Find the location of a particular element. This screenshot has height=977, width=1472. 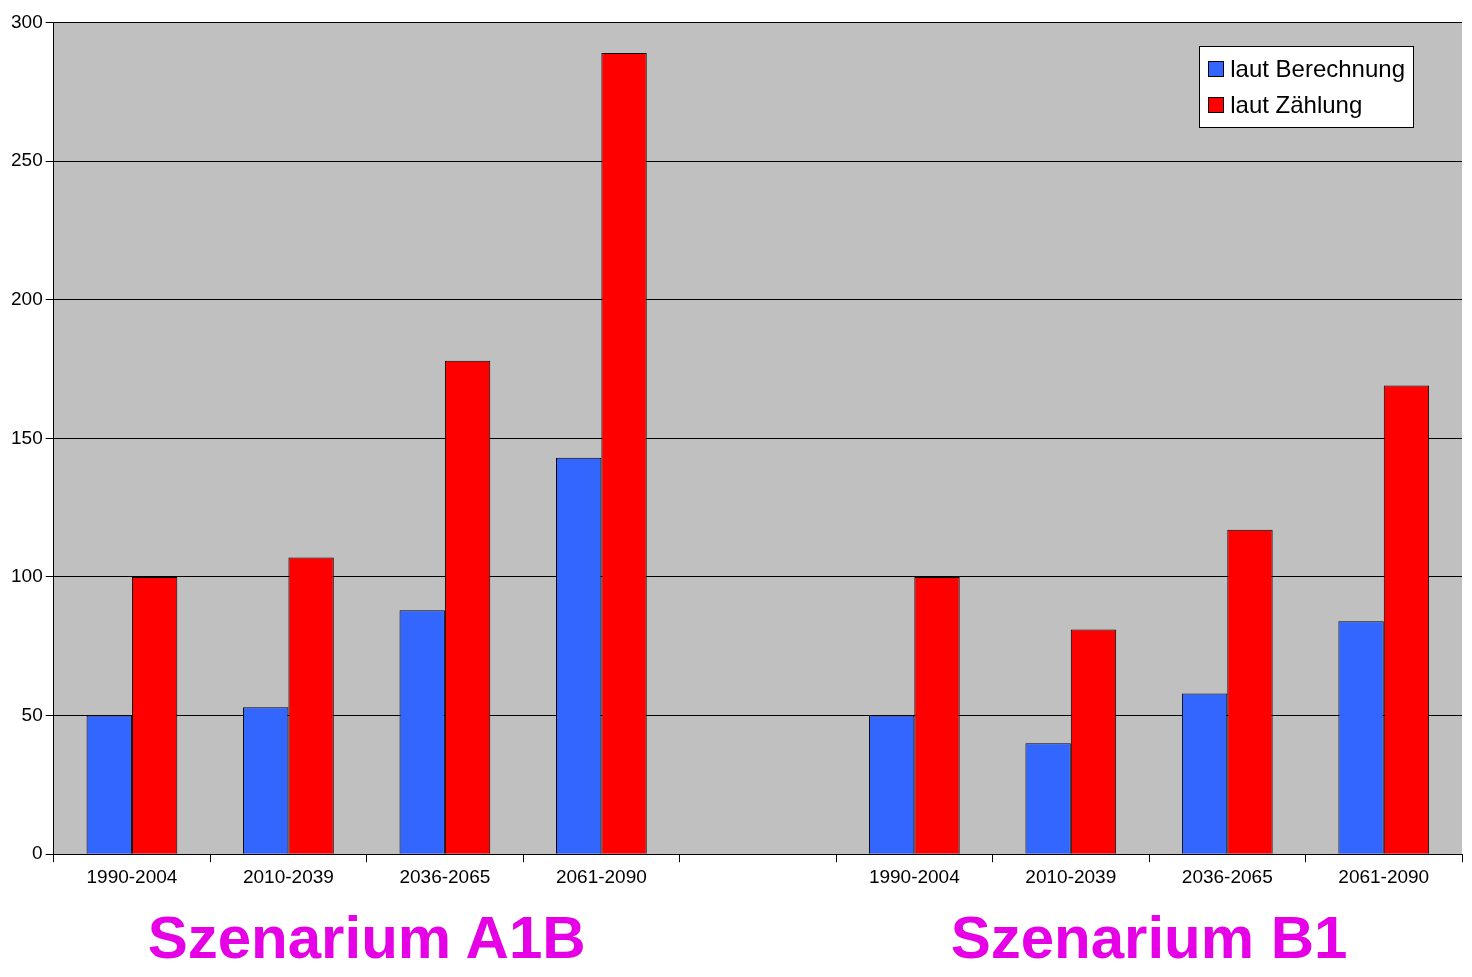

text: Szenarium B1 is located at coordinates (1149, 937).